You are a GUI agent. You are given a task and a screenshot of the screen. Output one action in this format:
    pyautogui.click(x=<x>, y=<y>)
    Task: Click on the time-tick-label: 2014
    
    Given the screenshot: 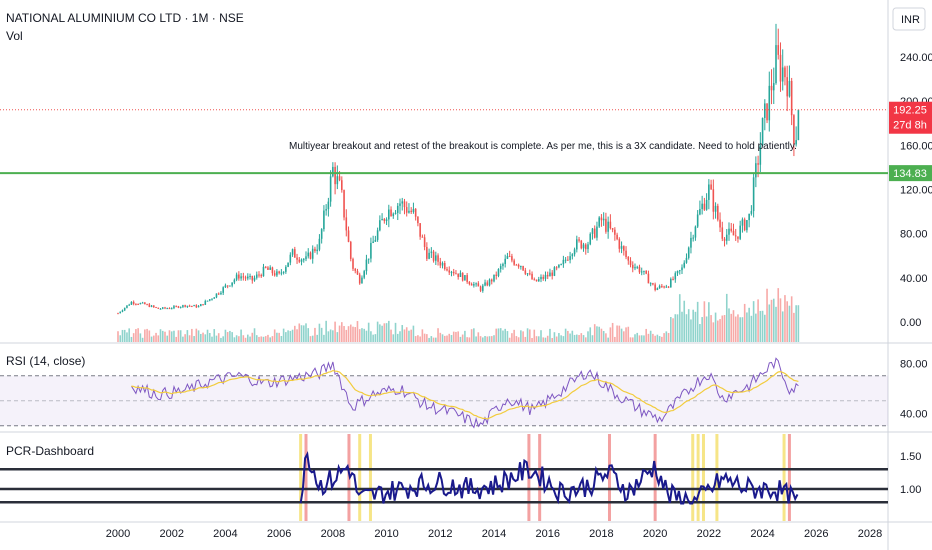 What is the action you would take?
    pyautogui.click(x=494, y=534)
    